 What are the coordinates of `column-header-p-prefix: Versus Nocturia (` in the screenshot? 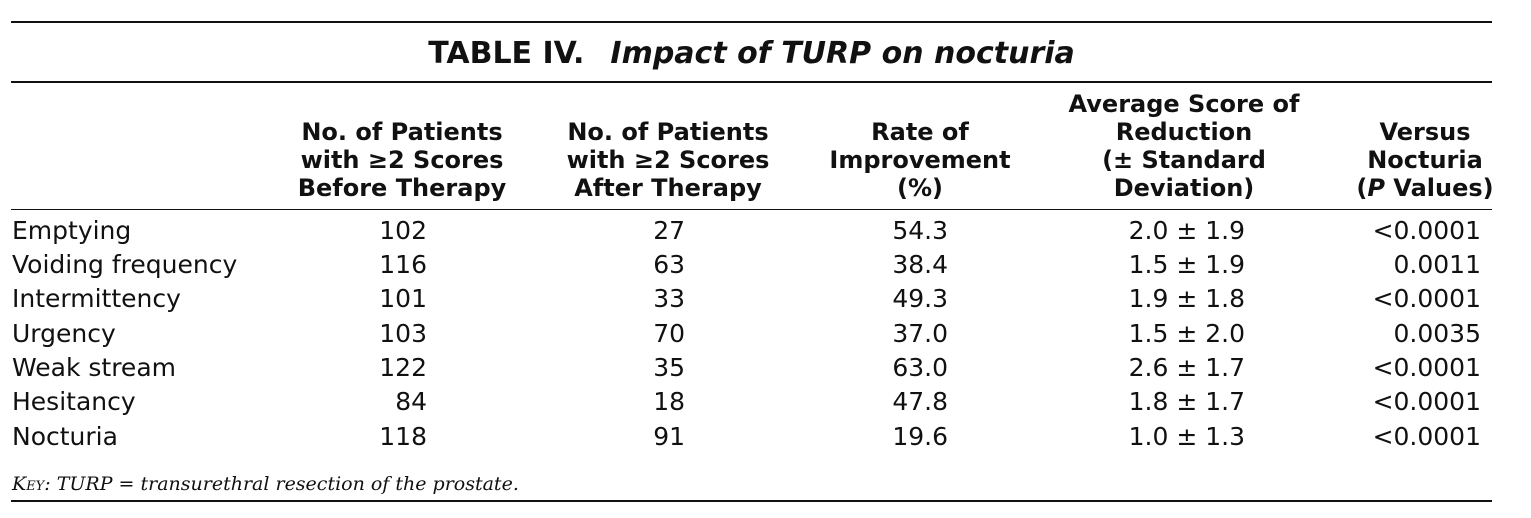 It's located at (1419, 160).